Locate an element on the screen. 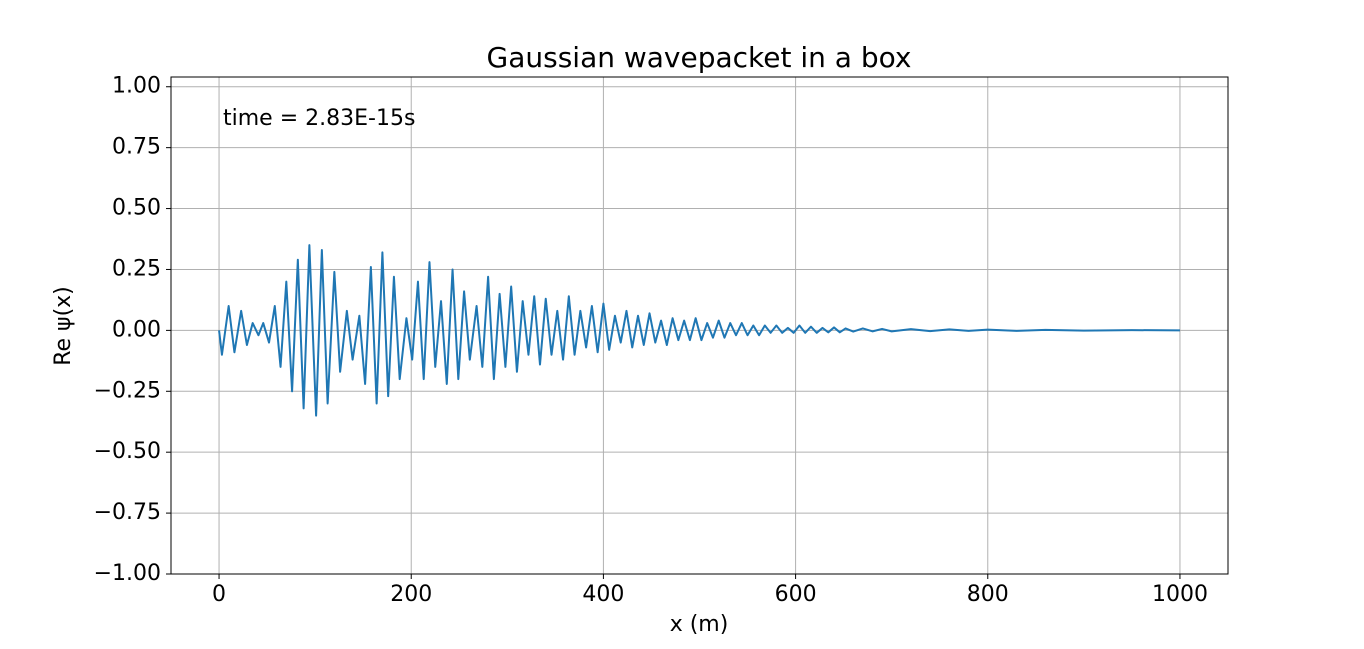 The image size is (1364, 649). x-tick-label: 400 is located at coordinates (603, 594).